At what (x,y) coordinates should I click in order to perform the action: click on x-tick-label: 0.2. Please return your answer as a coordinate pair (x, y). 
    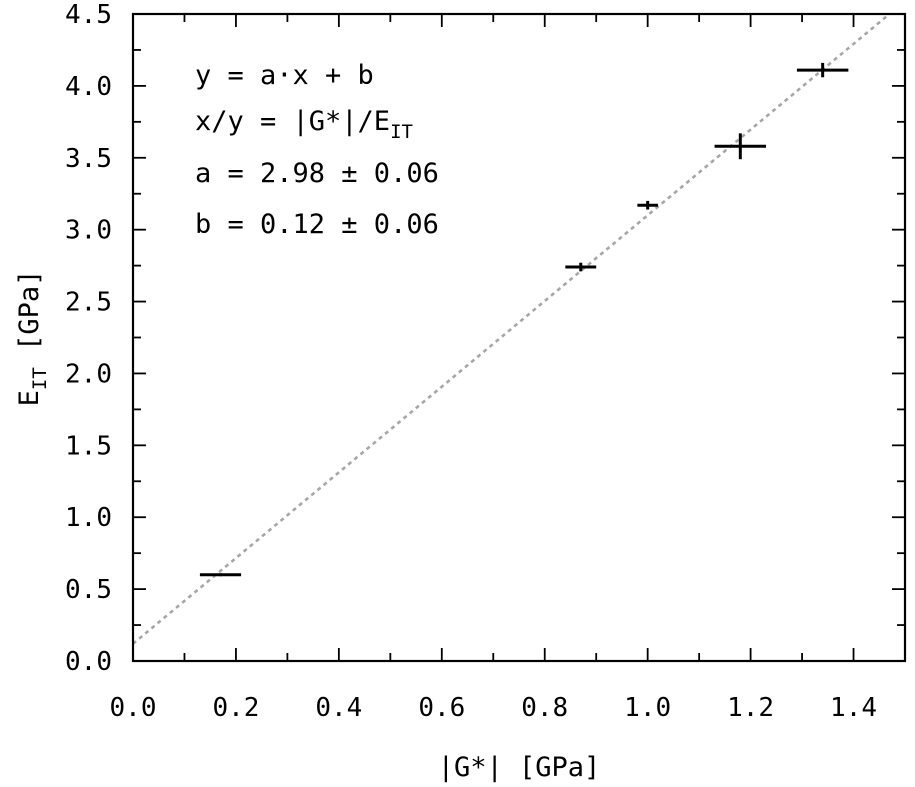
    Looking at the image, I should click on (235, 708).